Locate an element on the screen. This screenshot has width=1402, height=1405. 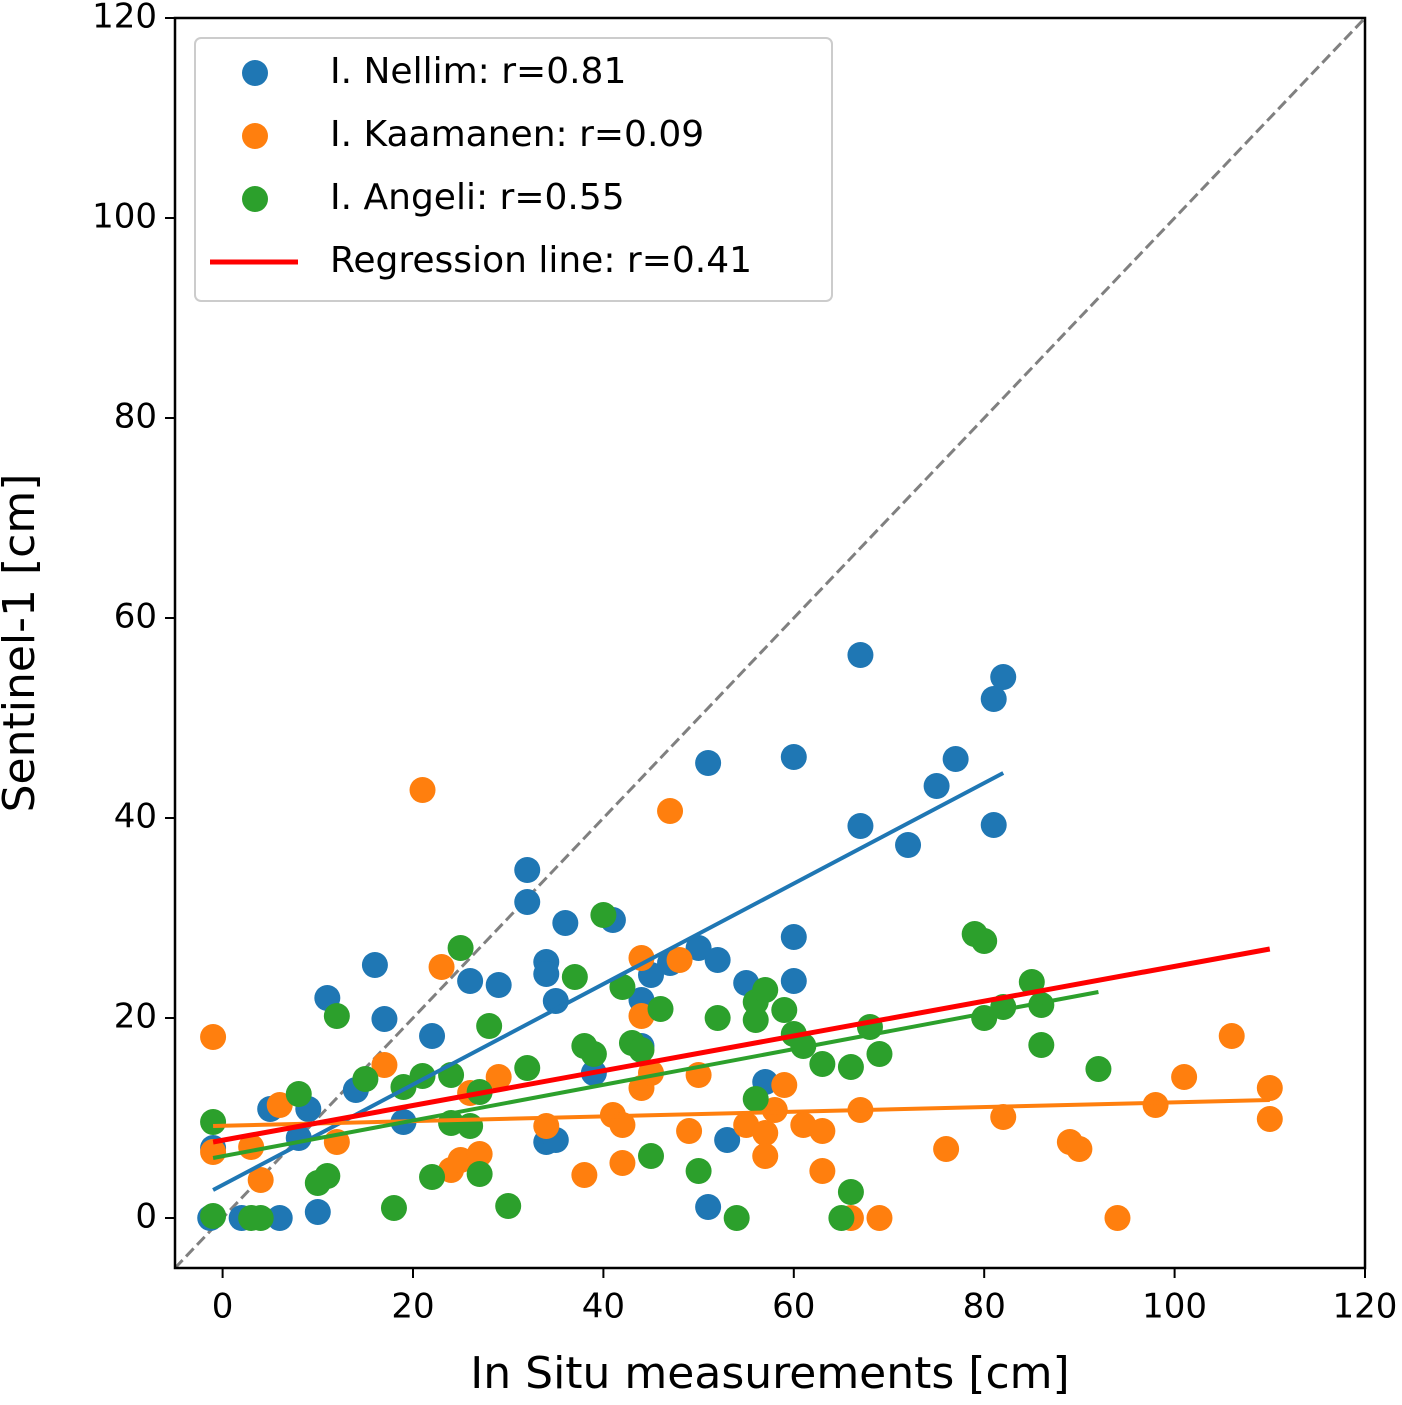
x-axis-label: In Situ measurements [cm] is located at coordinates (769, 1373).